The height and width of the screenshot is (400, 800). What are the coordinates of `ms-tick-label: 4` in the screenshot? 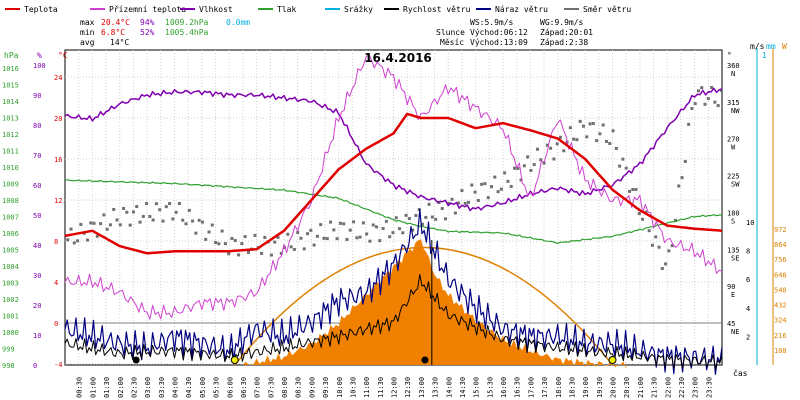 It's located at (748, 309).